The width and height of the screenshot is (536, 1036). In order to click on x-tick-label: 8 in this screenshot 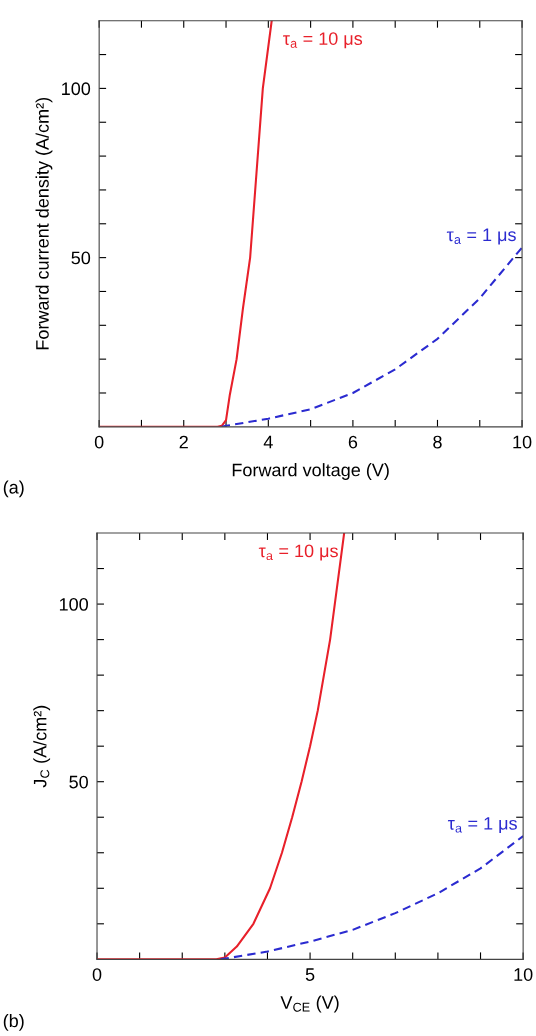, I will do `click(437, 442)`.